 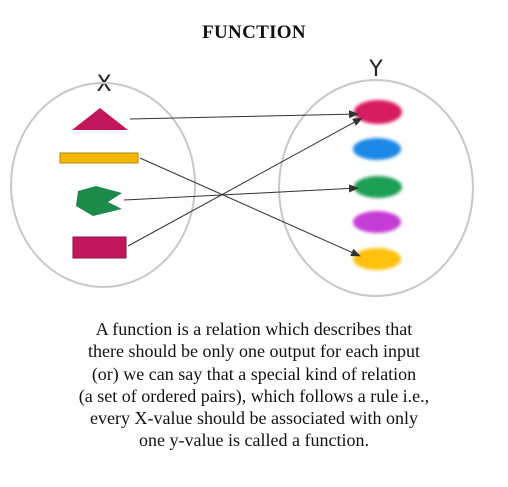 I want to click on codomain-label: Y, so click(x=375, y=69).